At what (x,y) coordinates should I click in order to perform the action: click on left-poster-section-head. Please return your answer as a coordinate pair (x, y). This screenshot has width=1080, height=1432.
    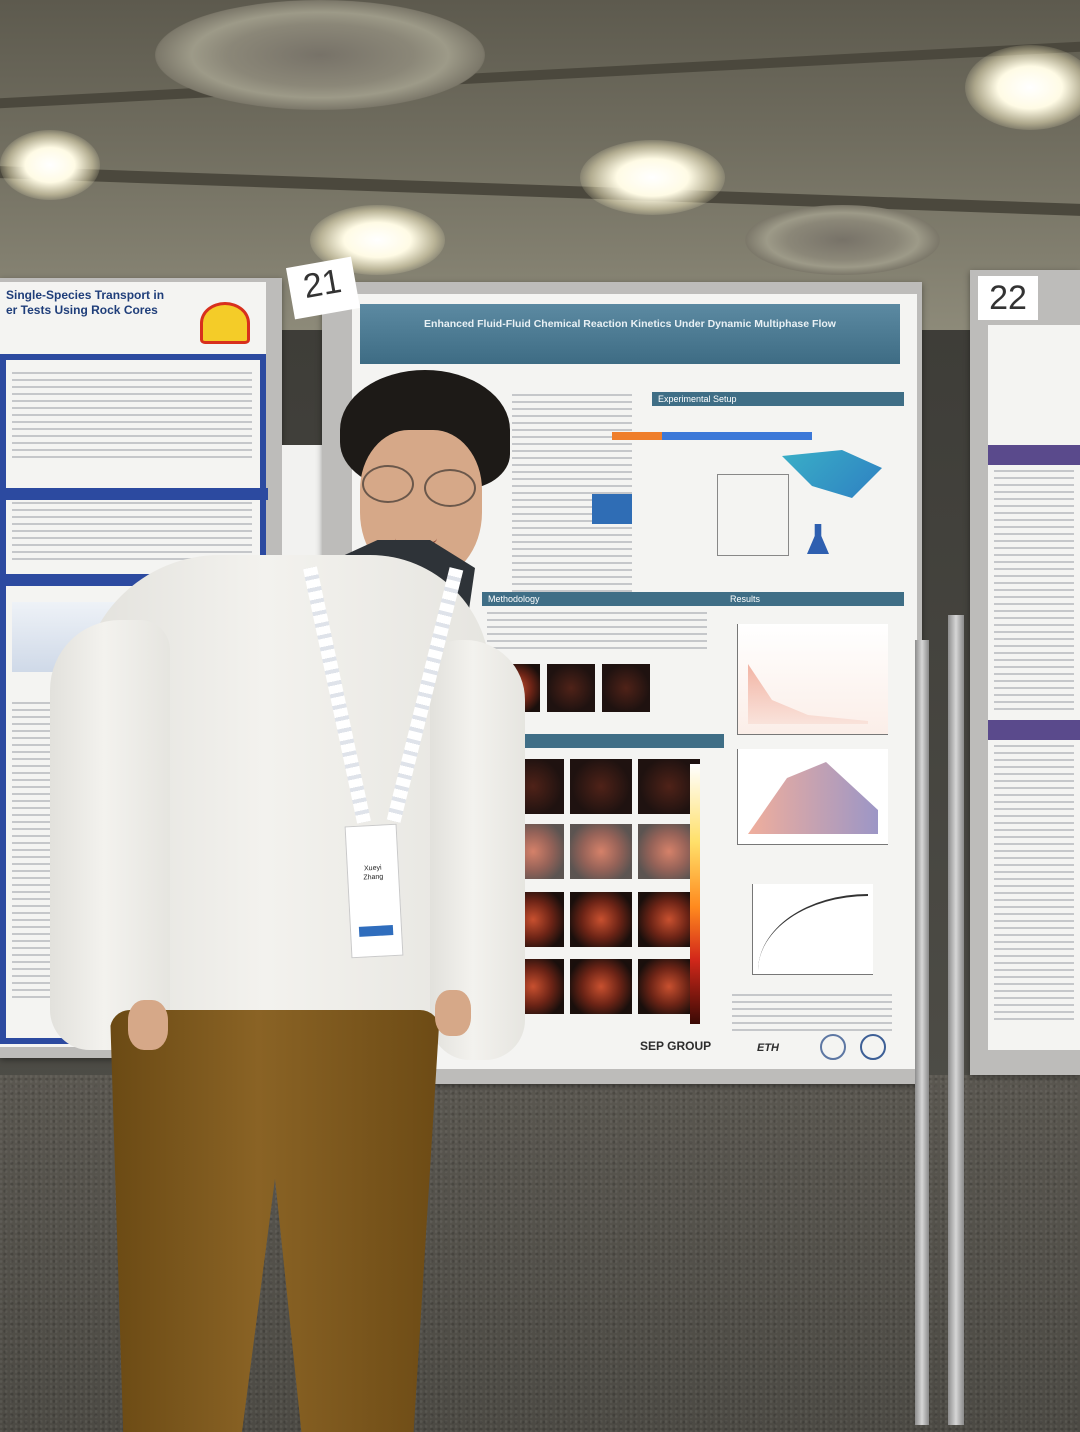
    Looking at the image, I should click on (137, 494).